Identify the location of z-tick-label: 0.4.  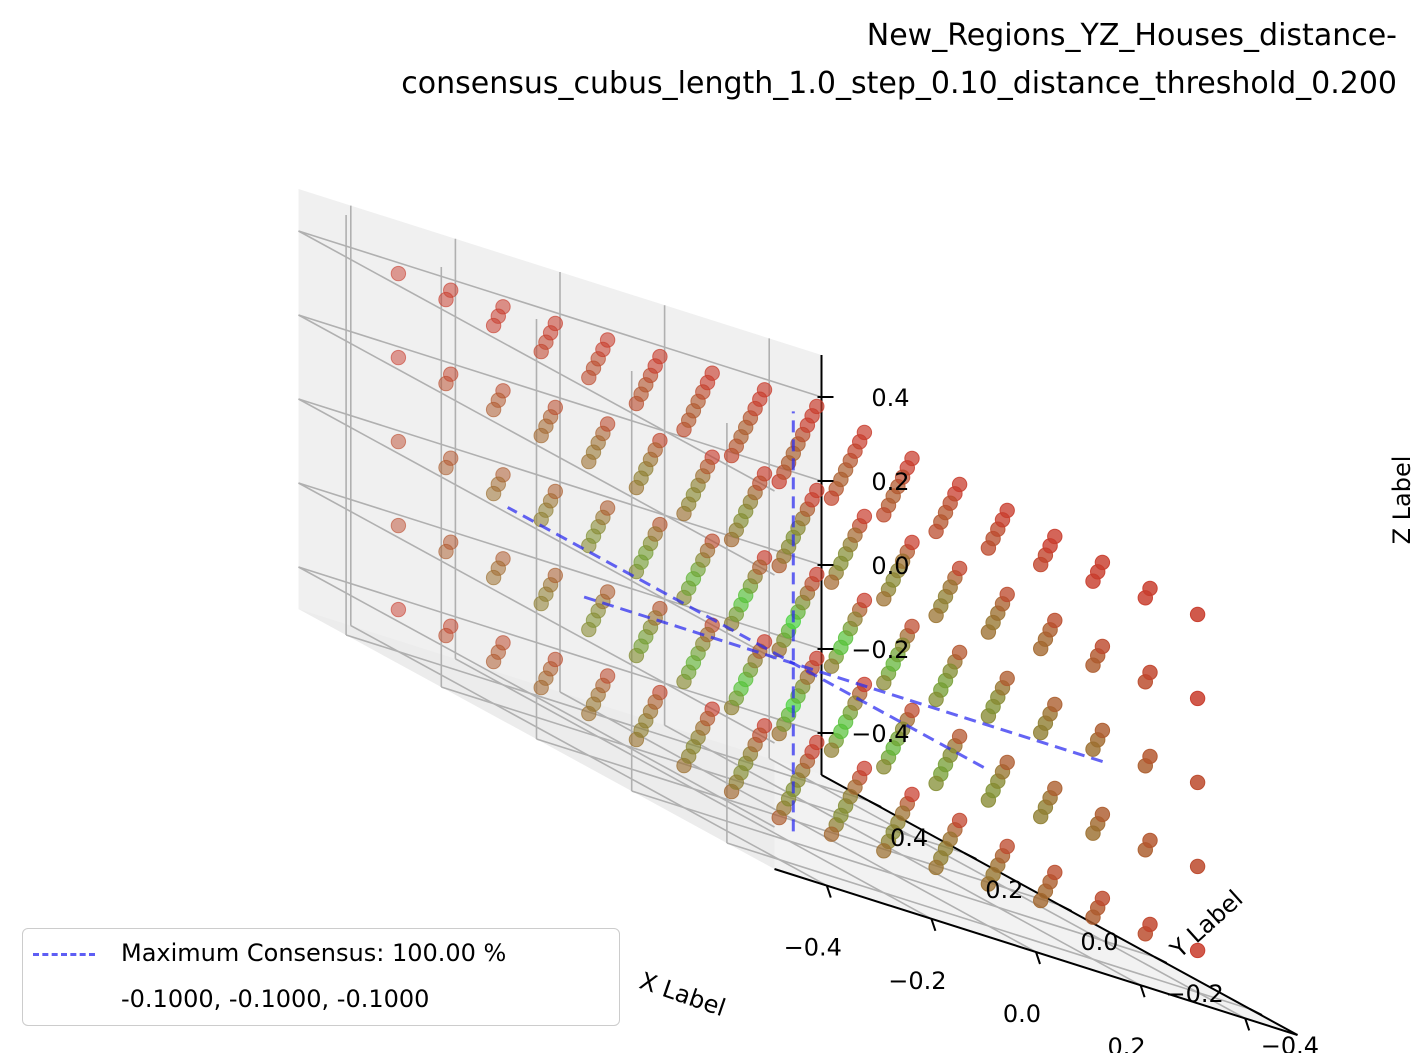
(890, 398).